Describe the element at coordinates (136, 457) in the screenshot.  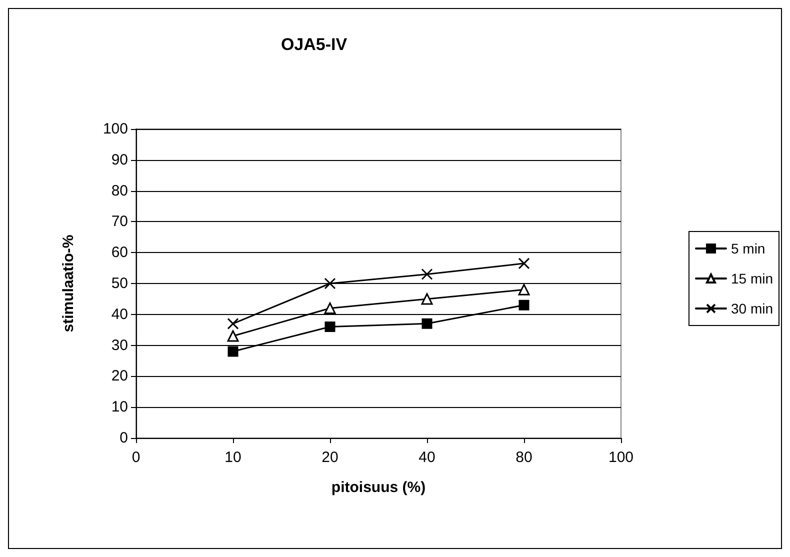
I see `x-tick-label: 0` at that location.